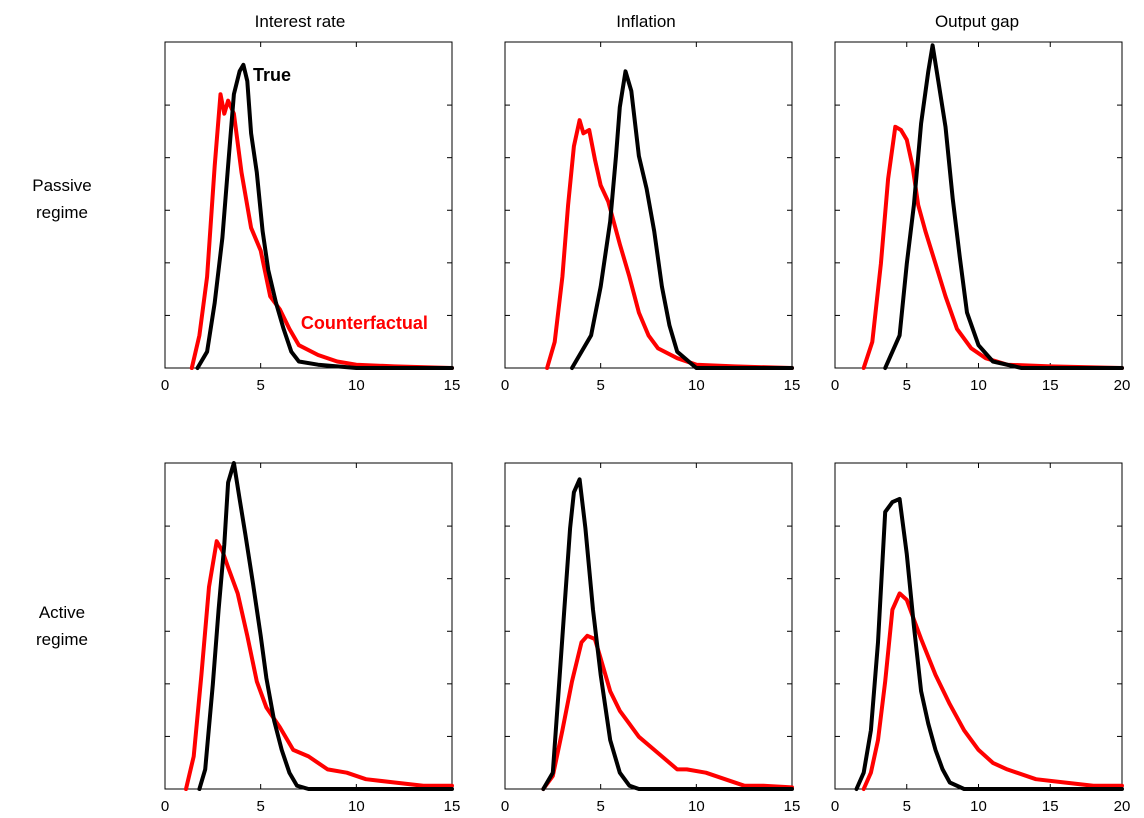 This screenshot has height=818, width=1144. I want to click on row-label-passive-line2: regime, so click(62, 212).